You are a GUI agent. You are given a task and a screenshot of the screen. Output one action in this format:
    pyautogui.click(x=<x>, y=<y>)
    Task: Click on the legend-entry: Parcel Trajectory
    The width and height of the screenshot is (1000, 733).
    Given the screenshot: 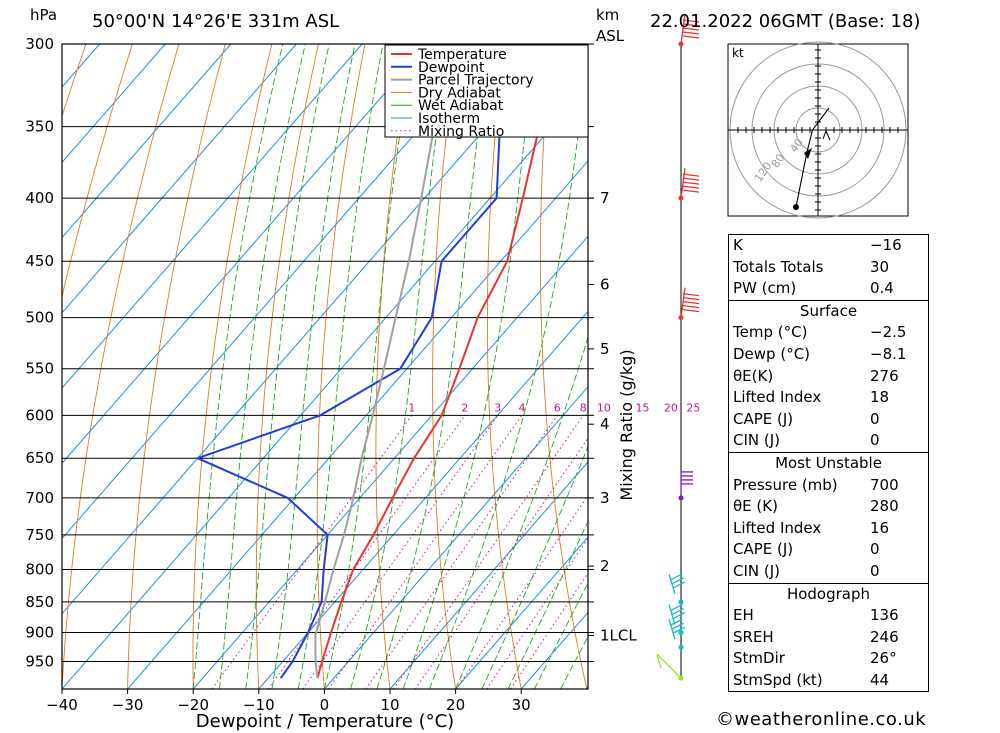 What is the action you would take?
    pyautogui.click(x=476, y=81)
    